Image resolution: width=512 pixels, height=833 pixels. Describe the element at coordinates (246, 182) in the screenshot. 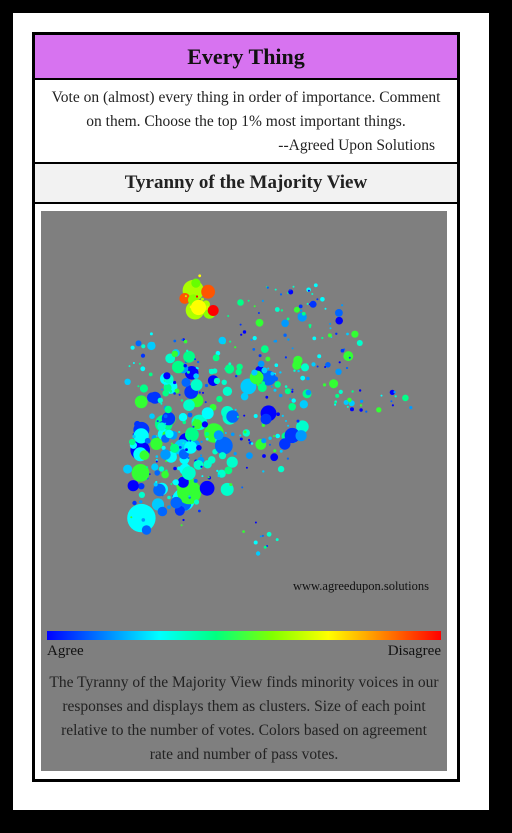

I see `view-title: Tyranny of the Majority View` at that location.